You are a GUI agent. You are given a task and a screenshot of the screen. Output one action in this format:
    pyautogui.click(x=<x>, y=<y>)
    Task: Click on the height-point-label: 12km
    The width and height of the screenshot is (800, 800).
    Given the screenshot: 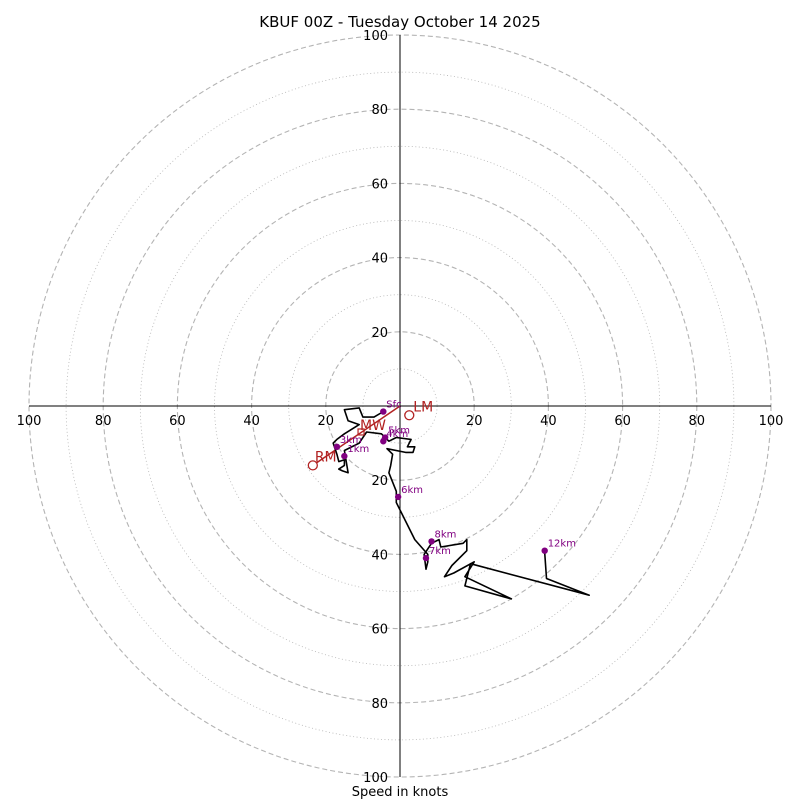 What is the action you would take?
    pyautogui.click(x=562, y=544)
    